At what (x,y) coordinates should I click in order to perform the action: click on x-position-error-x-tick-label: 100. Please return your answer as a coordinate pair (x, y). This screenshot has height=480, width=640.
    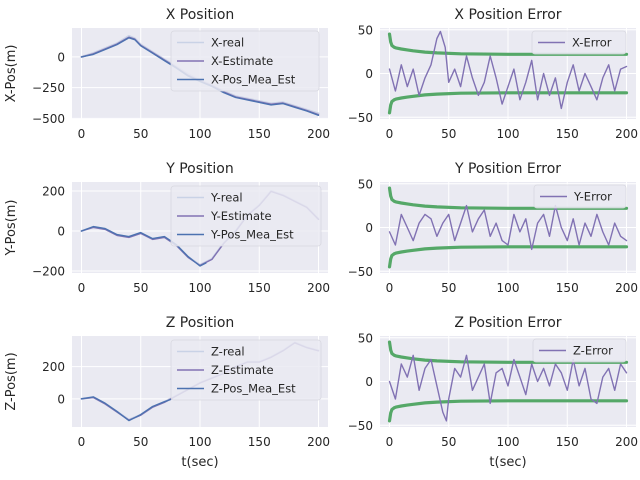
    Looking at the image, I should click on (508, 134).